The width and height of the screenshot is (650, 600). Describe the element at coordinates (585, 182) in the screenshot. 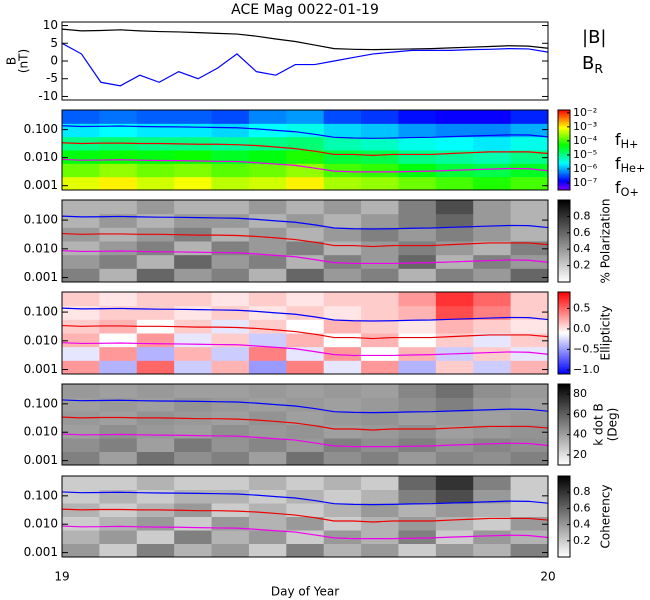

I see `colorbar-tick-label: 10⁻⁷` at that location.